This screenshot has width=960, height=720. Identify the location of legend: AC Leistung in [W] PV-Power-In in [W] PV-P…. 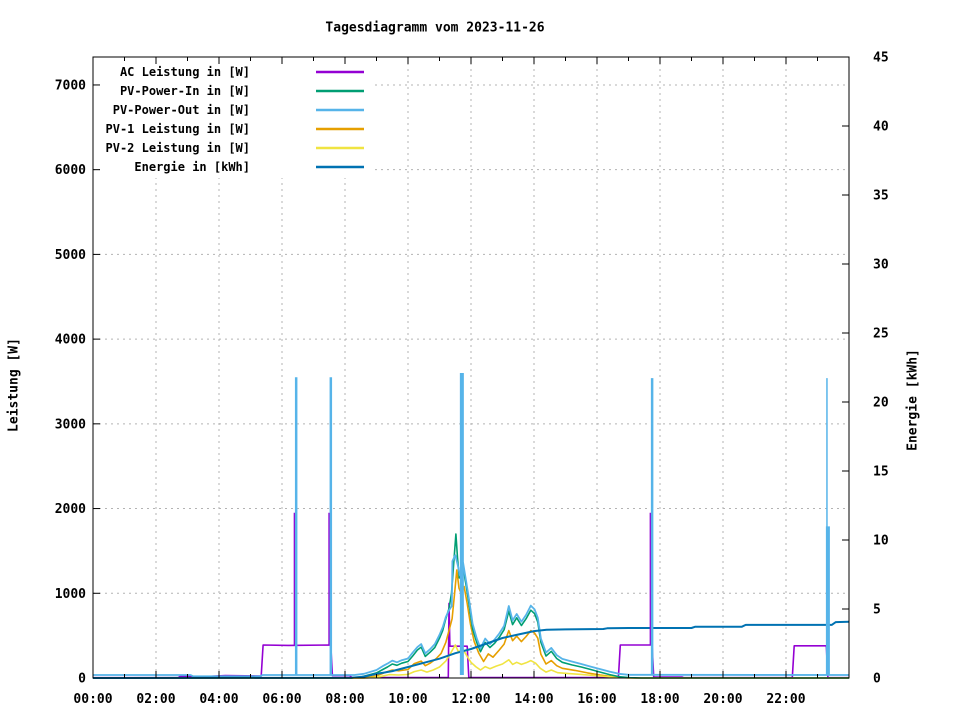
(236, 119).